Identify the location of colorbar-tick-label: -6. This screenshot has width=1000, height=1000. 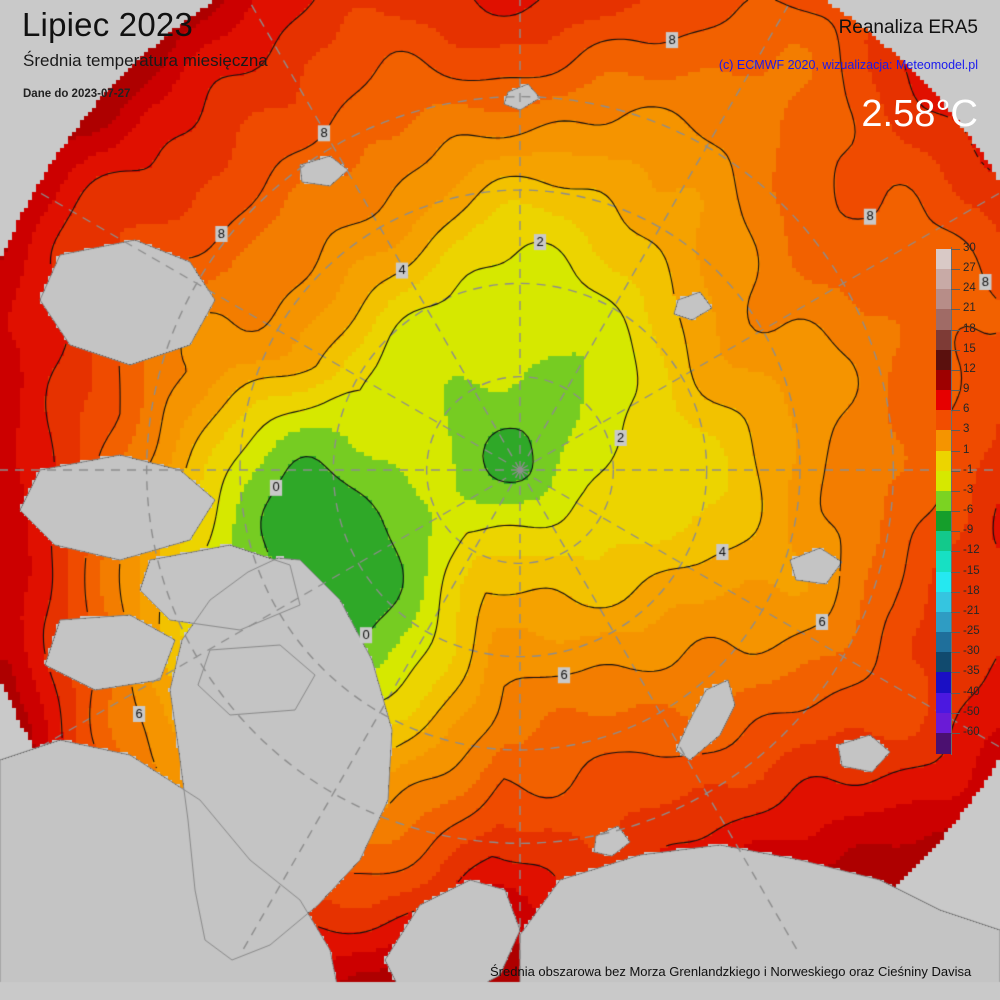
(968, 510).